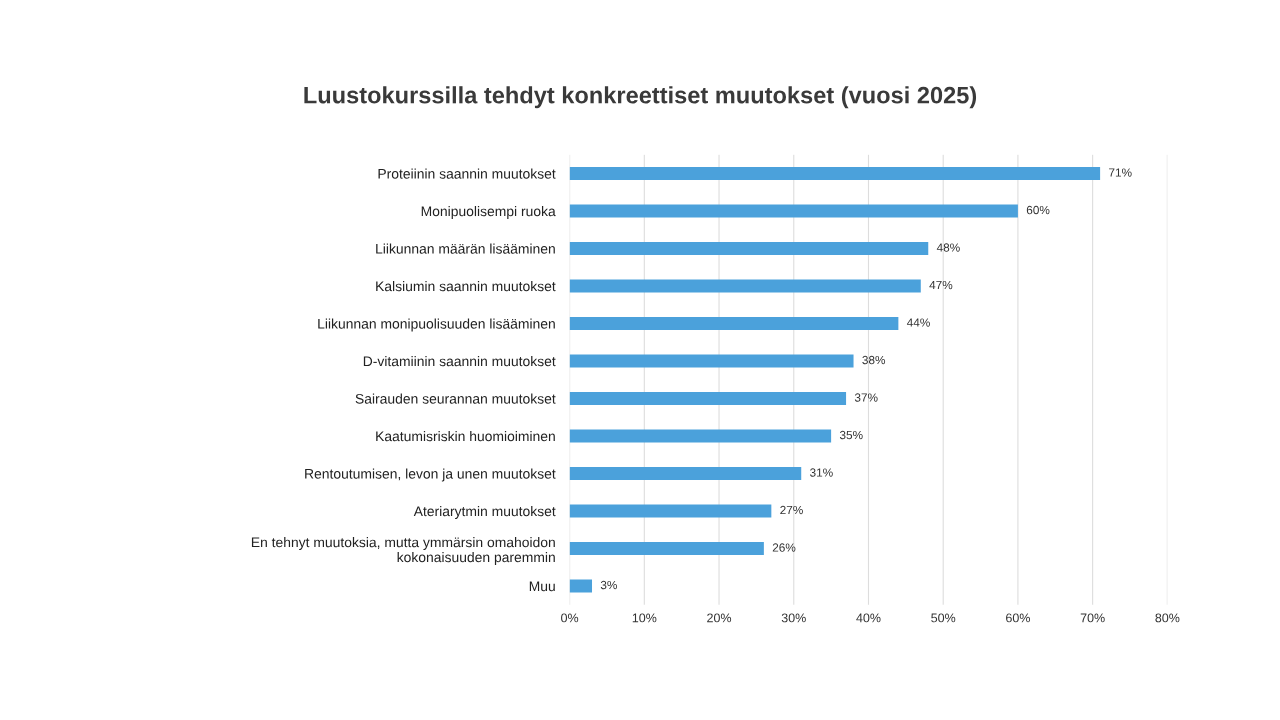 The width and height of the screenshot is (1280, 720). I want to click on y-tick-label: Monipuolisempi ruoka, so click(488, 212).